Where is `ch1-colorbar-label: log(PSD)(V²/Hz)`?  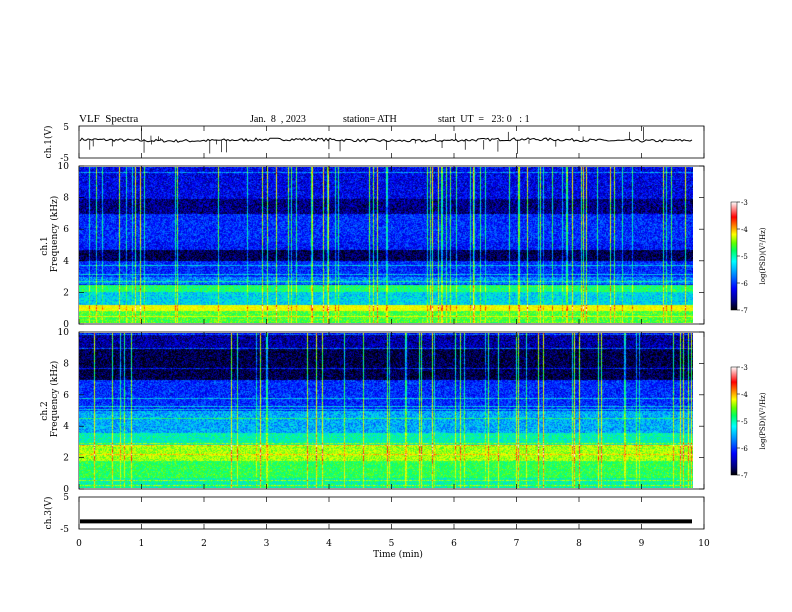 ch1-colorbar-label: log(PSD)(V²/Hz) is located at coordinates (763, 255).